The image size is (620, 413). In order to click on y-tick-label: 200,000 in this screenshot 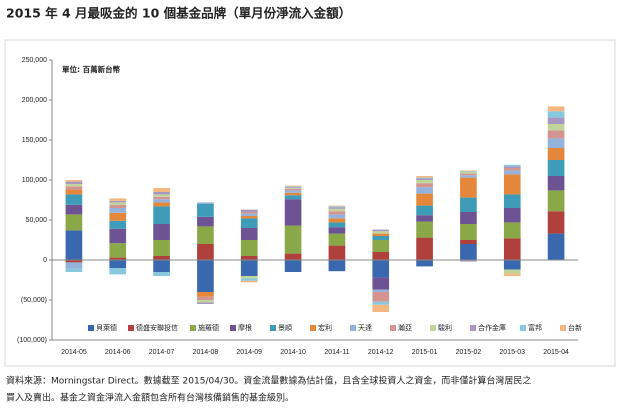, I will do `click(34, 100)`.